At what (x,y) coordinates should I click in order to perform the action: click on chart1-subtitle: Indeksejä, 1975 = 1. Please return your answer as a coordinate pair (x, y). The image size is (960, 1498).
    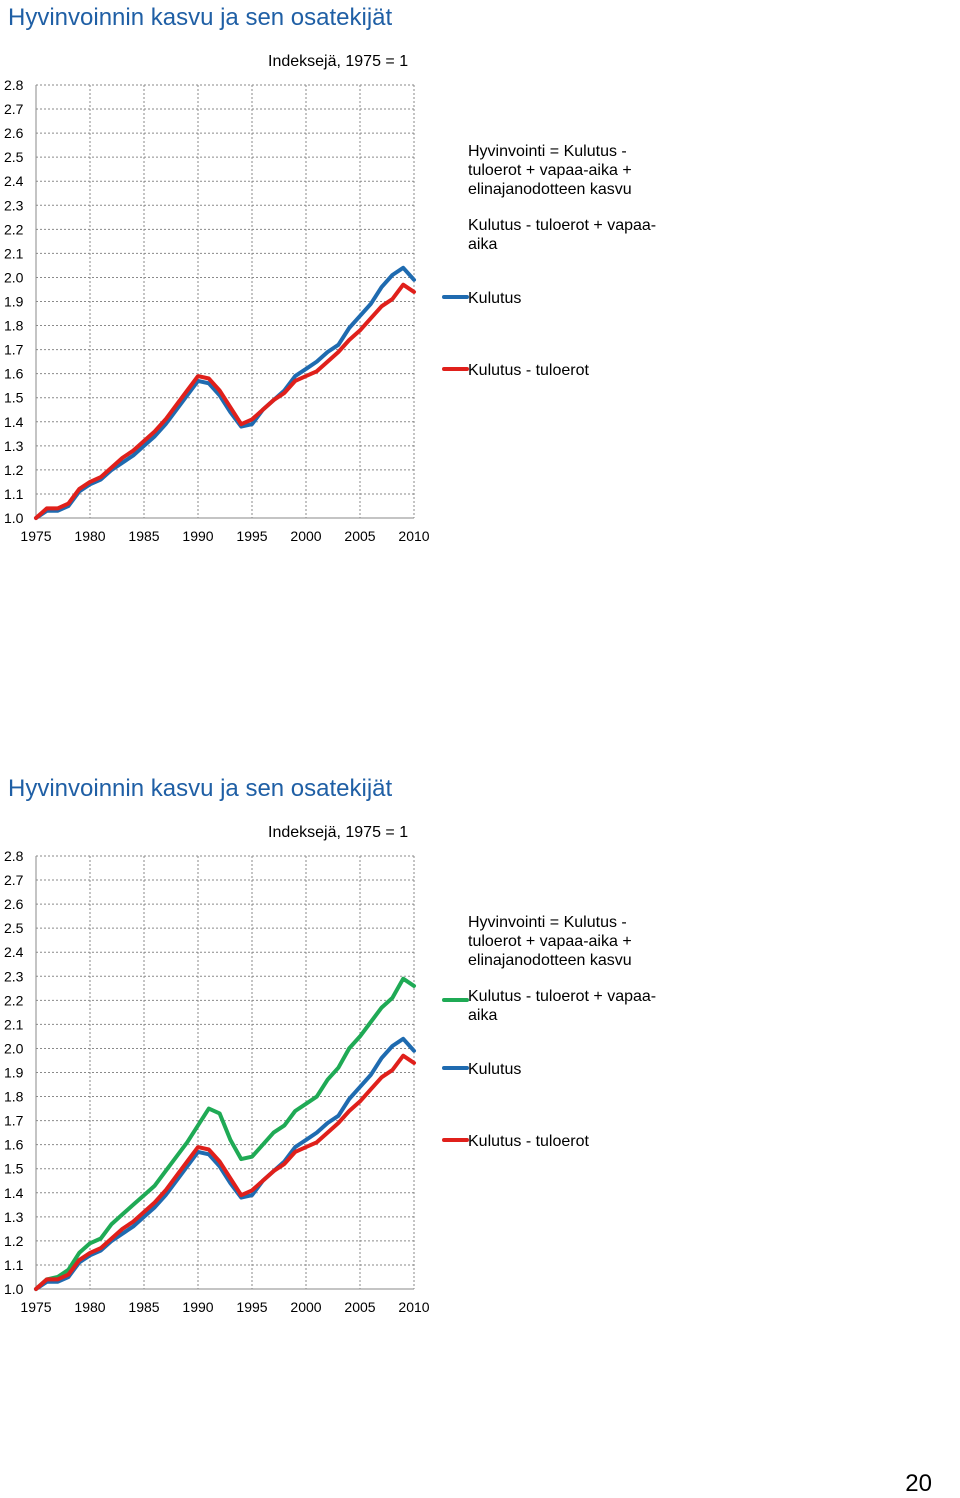
    Looking at the image, I should click on (338, 61).